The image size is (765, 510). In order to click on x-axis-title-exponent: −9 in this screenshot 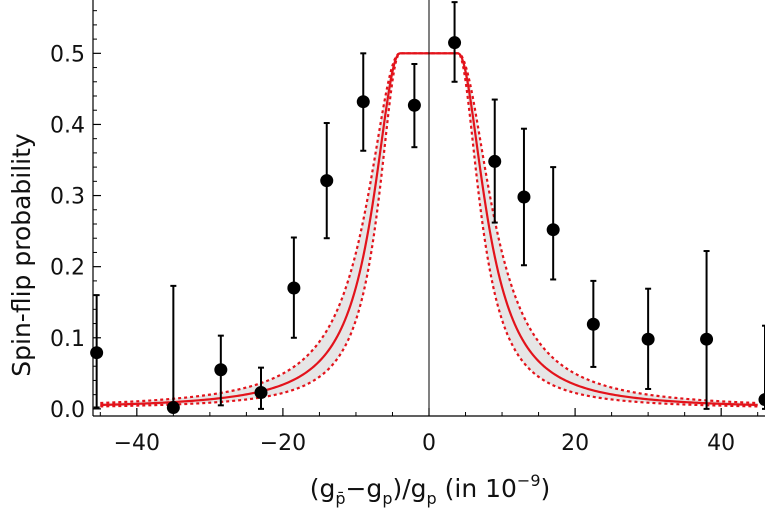, I will do `click(529, 480)`.